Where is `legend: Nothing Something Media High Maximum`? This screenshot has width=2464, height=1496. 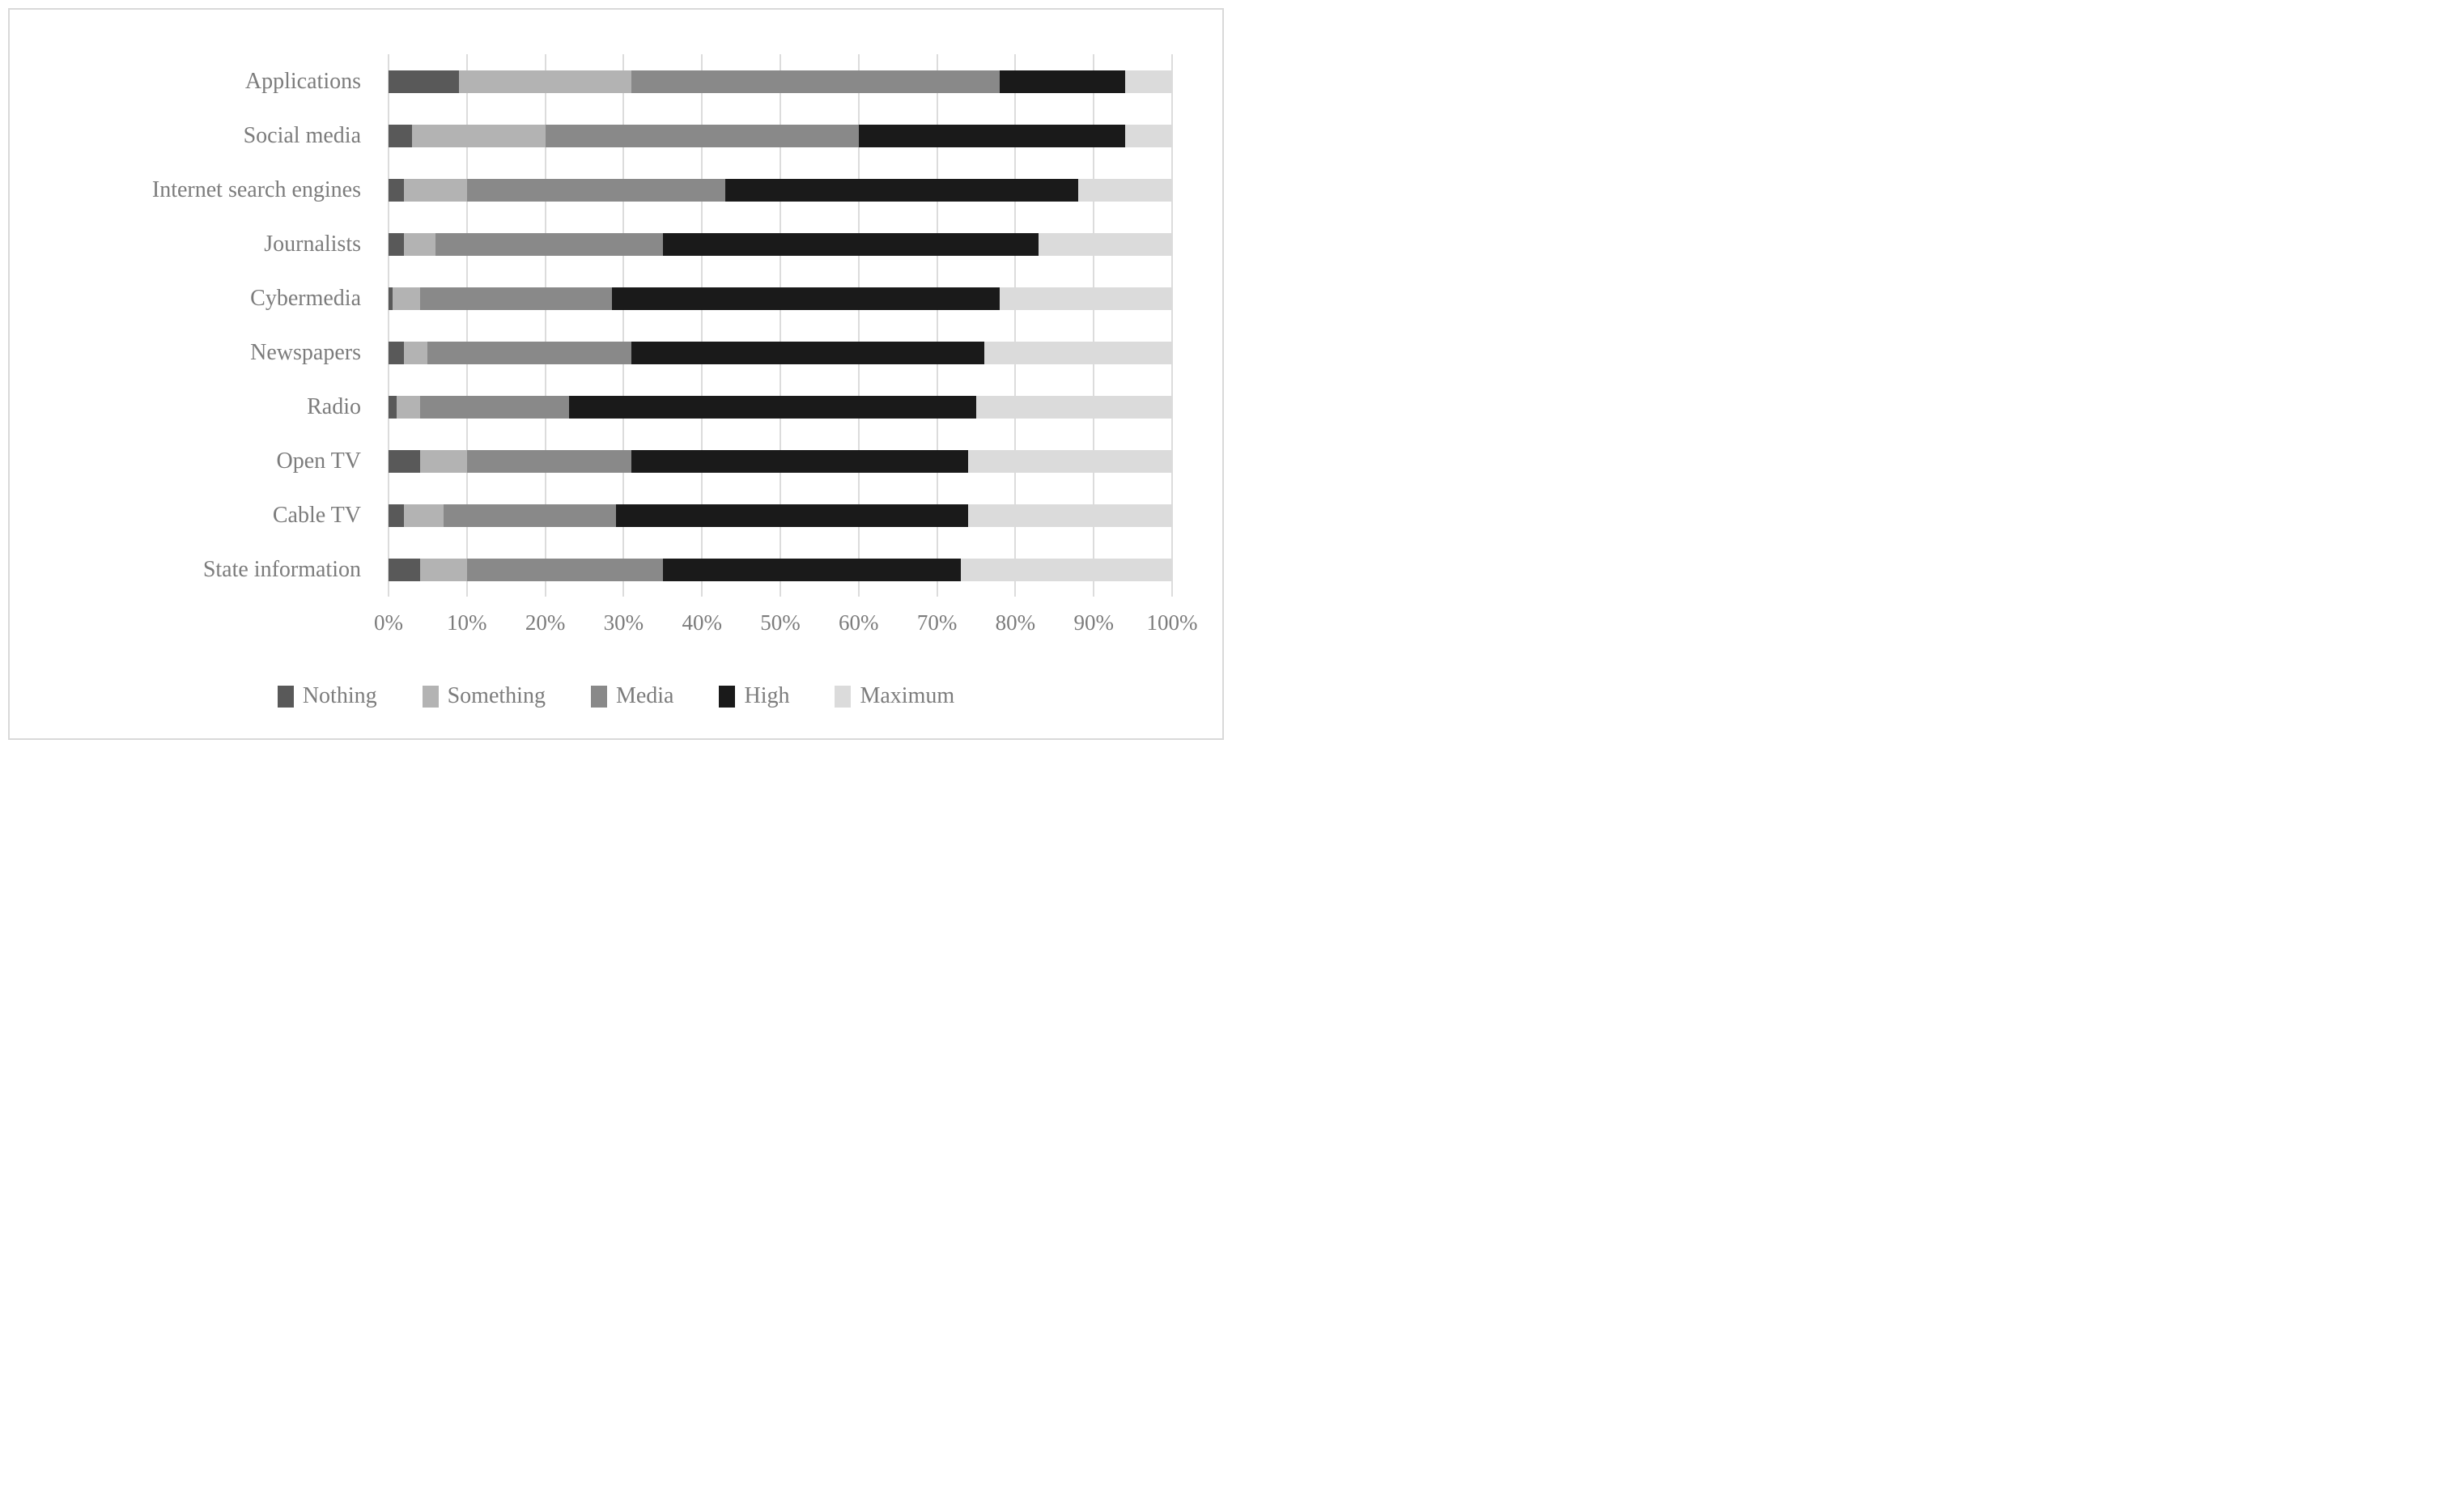
legend: Nothing Something Media High Maximum is located at coordinates (616, 696).